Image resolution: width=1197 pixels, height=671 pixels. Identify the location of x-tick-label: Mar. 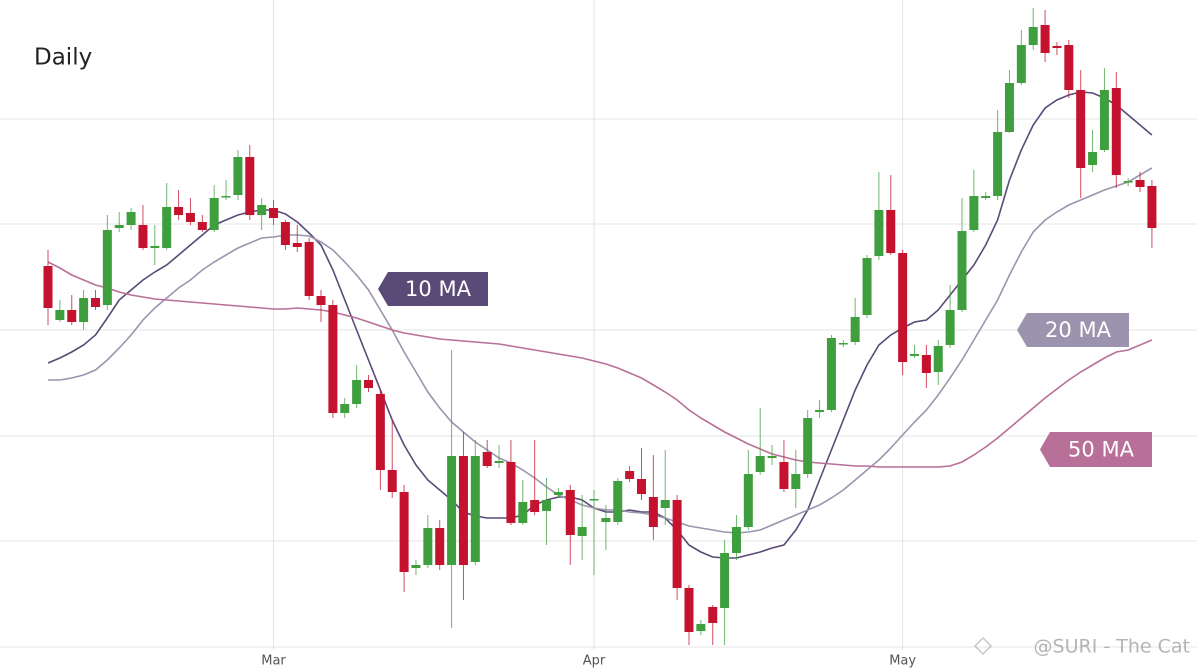
(273, 661).